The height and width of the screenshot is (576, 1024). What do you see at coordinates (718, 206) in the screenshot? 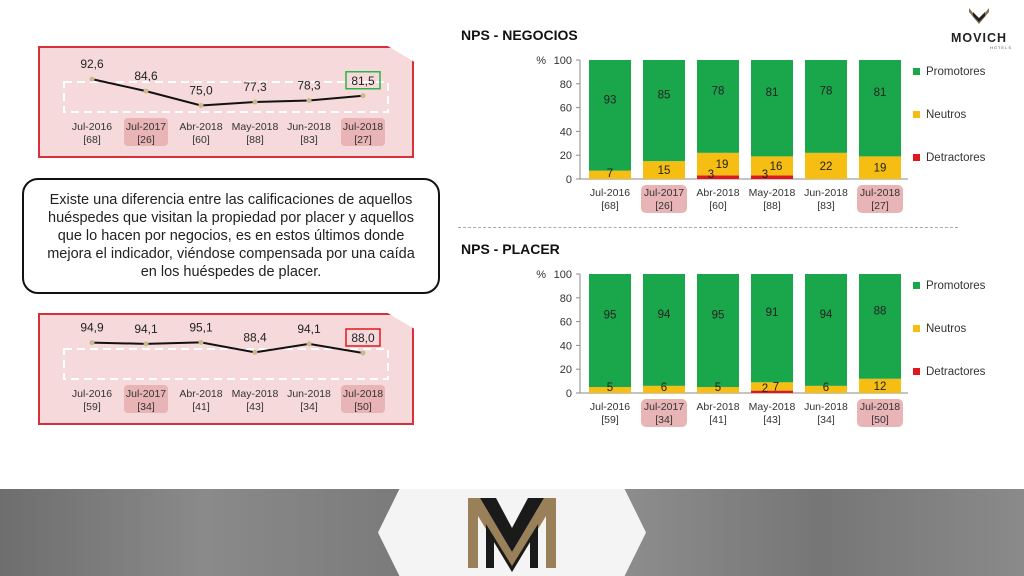
I see `negocios-count-label: [60]` at bounding box center [718, 206].